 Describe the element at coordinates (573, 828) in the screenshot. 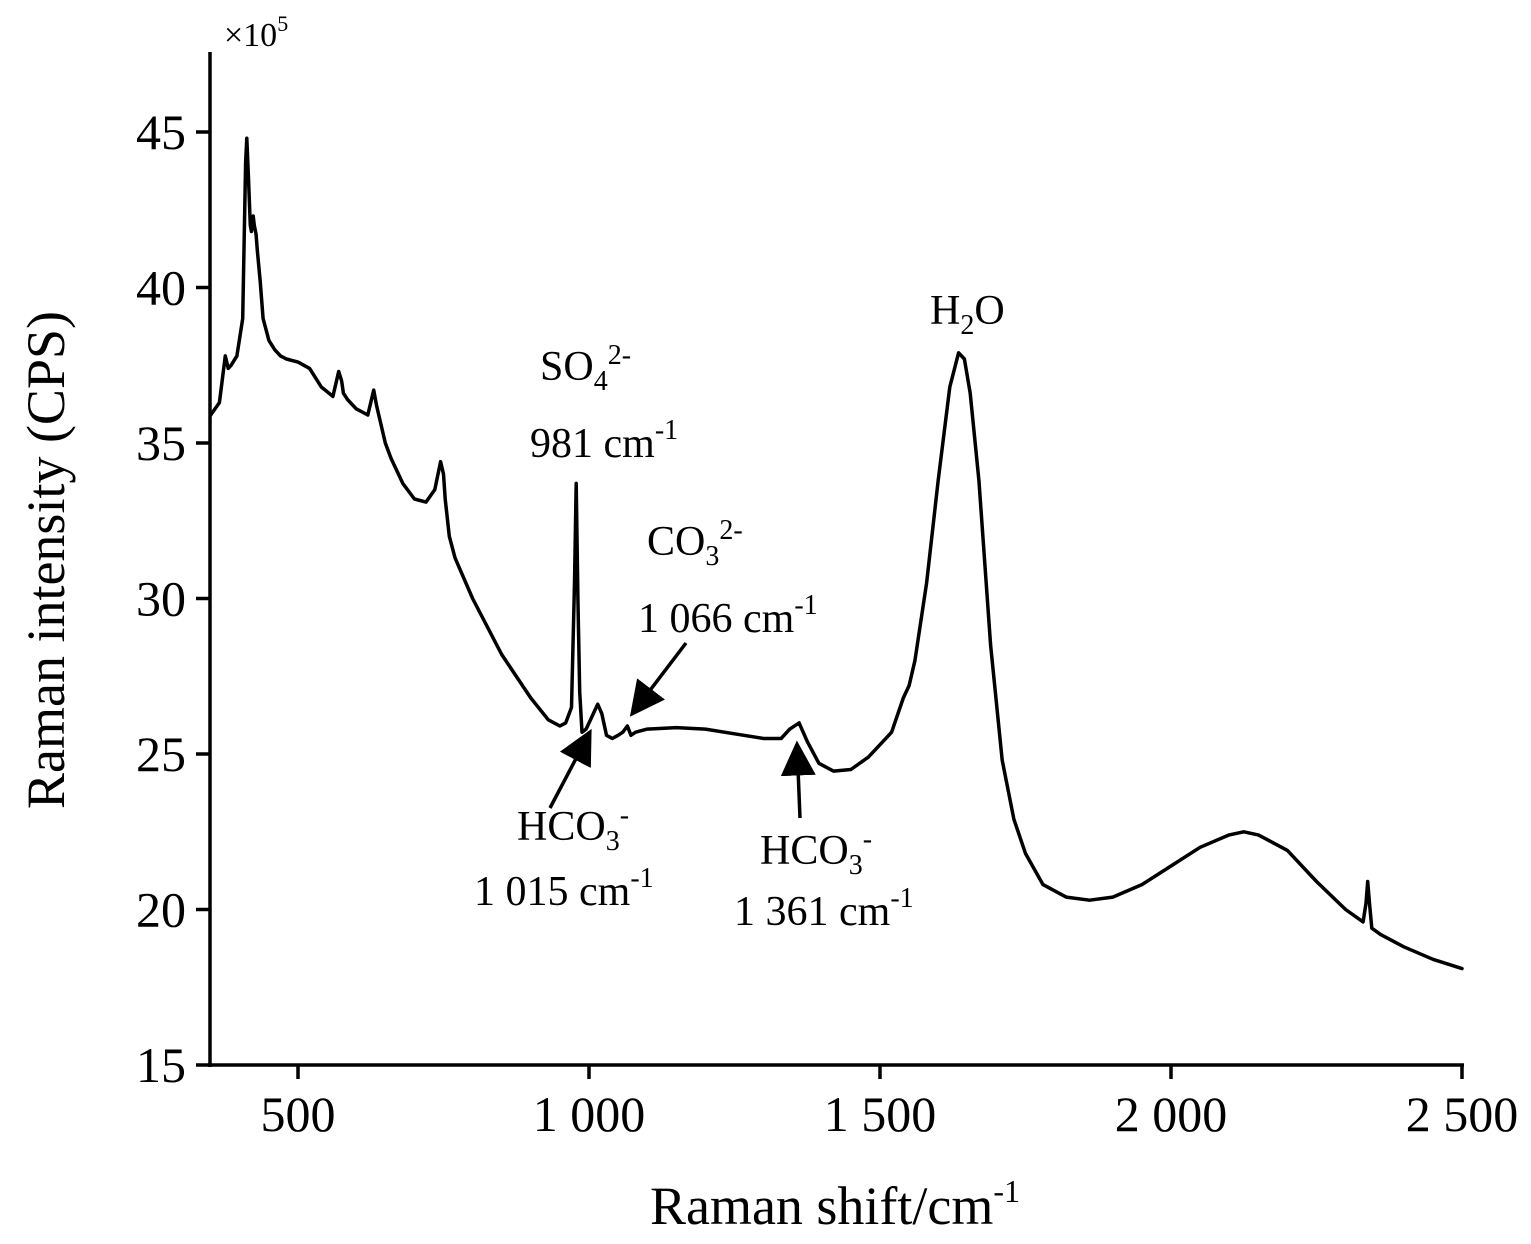

I see `annotation-hco3-1015-formula: HCO3-` at that location.